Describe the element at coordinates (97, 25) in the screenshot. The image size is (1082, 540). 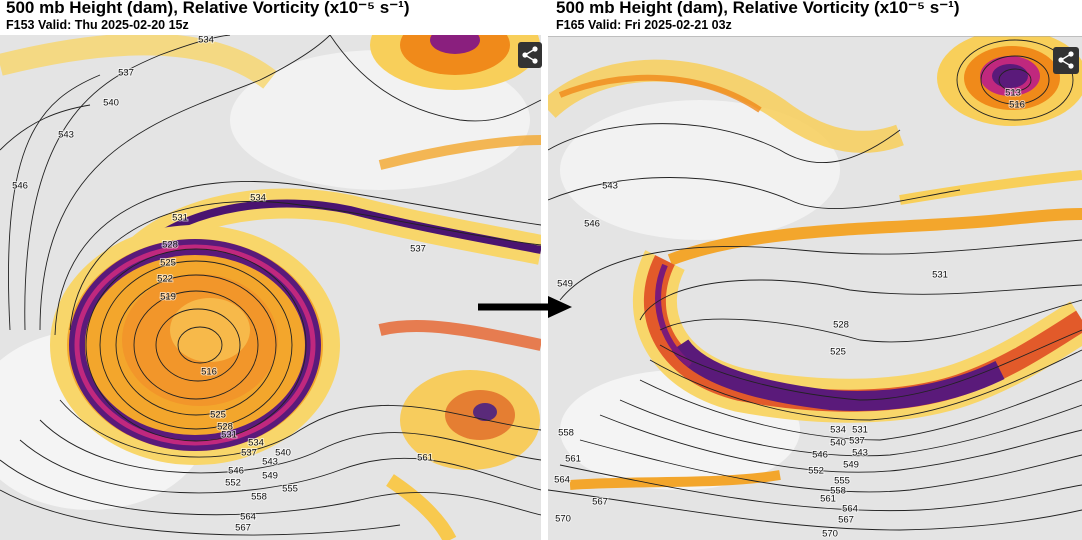
I see `panel-subtitle: F153 Valid: Thu 2025-02-20 15z` at that location.